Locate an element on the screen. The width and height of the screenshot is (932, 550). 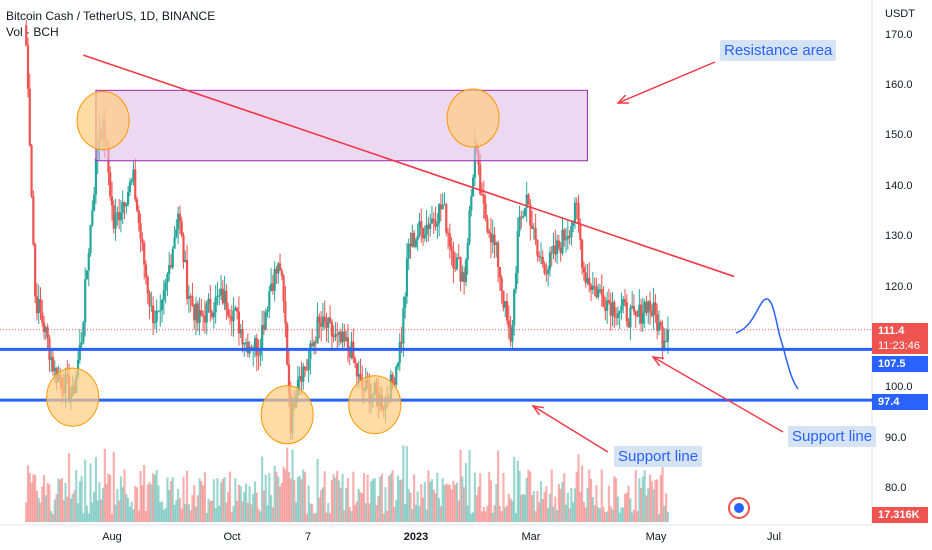
y-tick: 100.0 is located at coordinates (899, 387).